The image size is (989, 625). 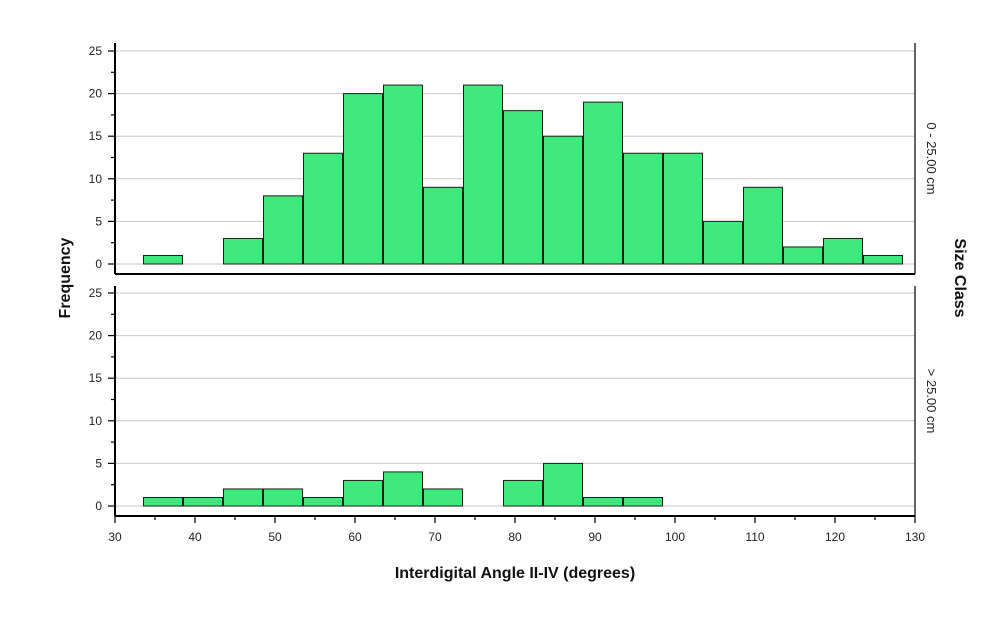 What do you see at coordinates (115, 537) in the screenshot?
I see `x-tick-label: 30` at bounding box center [115, 537].